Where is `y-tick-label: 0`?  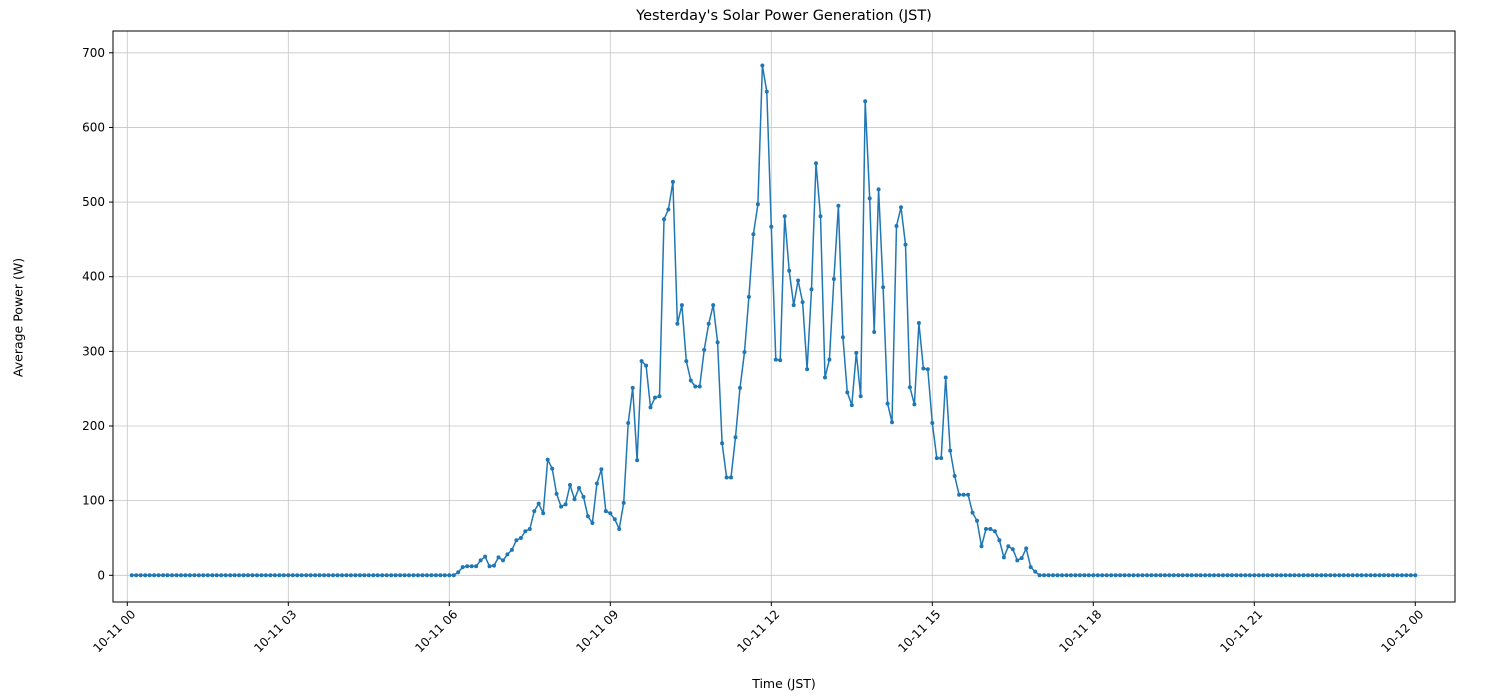
y-tick-label: 0 is located at coordinates (101, 575).